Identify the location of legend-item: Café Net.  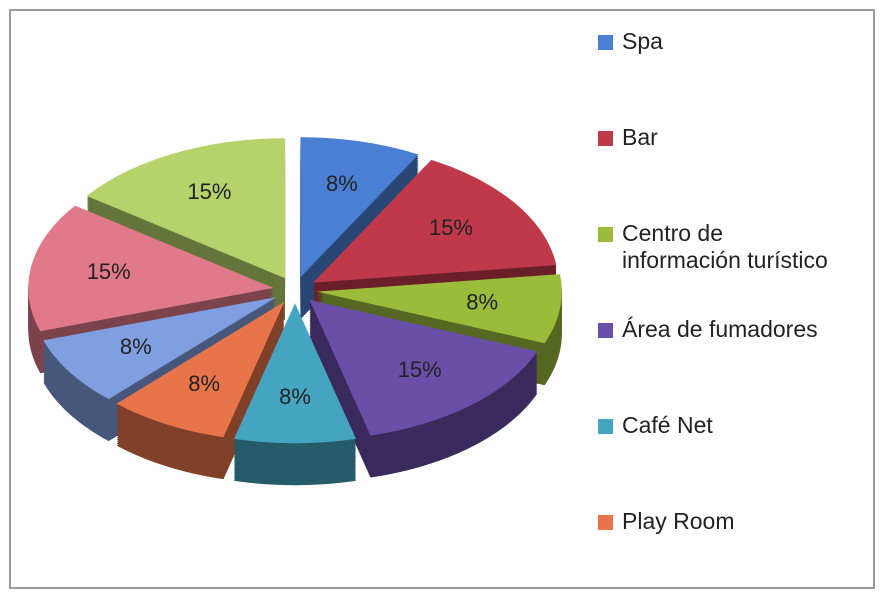
(718, 460).